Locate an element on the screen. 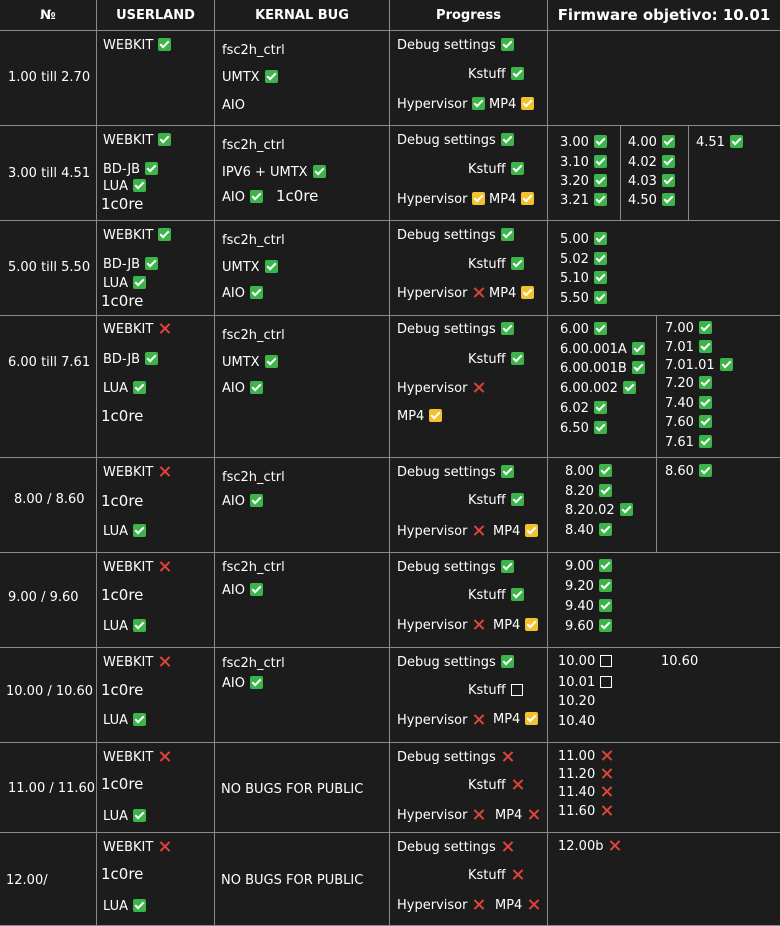 The height and width of the screenshot is (926, 780). kernel-bug: IPV6 + UMTX is located at coordinates (274, 172).